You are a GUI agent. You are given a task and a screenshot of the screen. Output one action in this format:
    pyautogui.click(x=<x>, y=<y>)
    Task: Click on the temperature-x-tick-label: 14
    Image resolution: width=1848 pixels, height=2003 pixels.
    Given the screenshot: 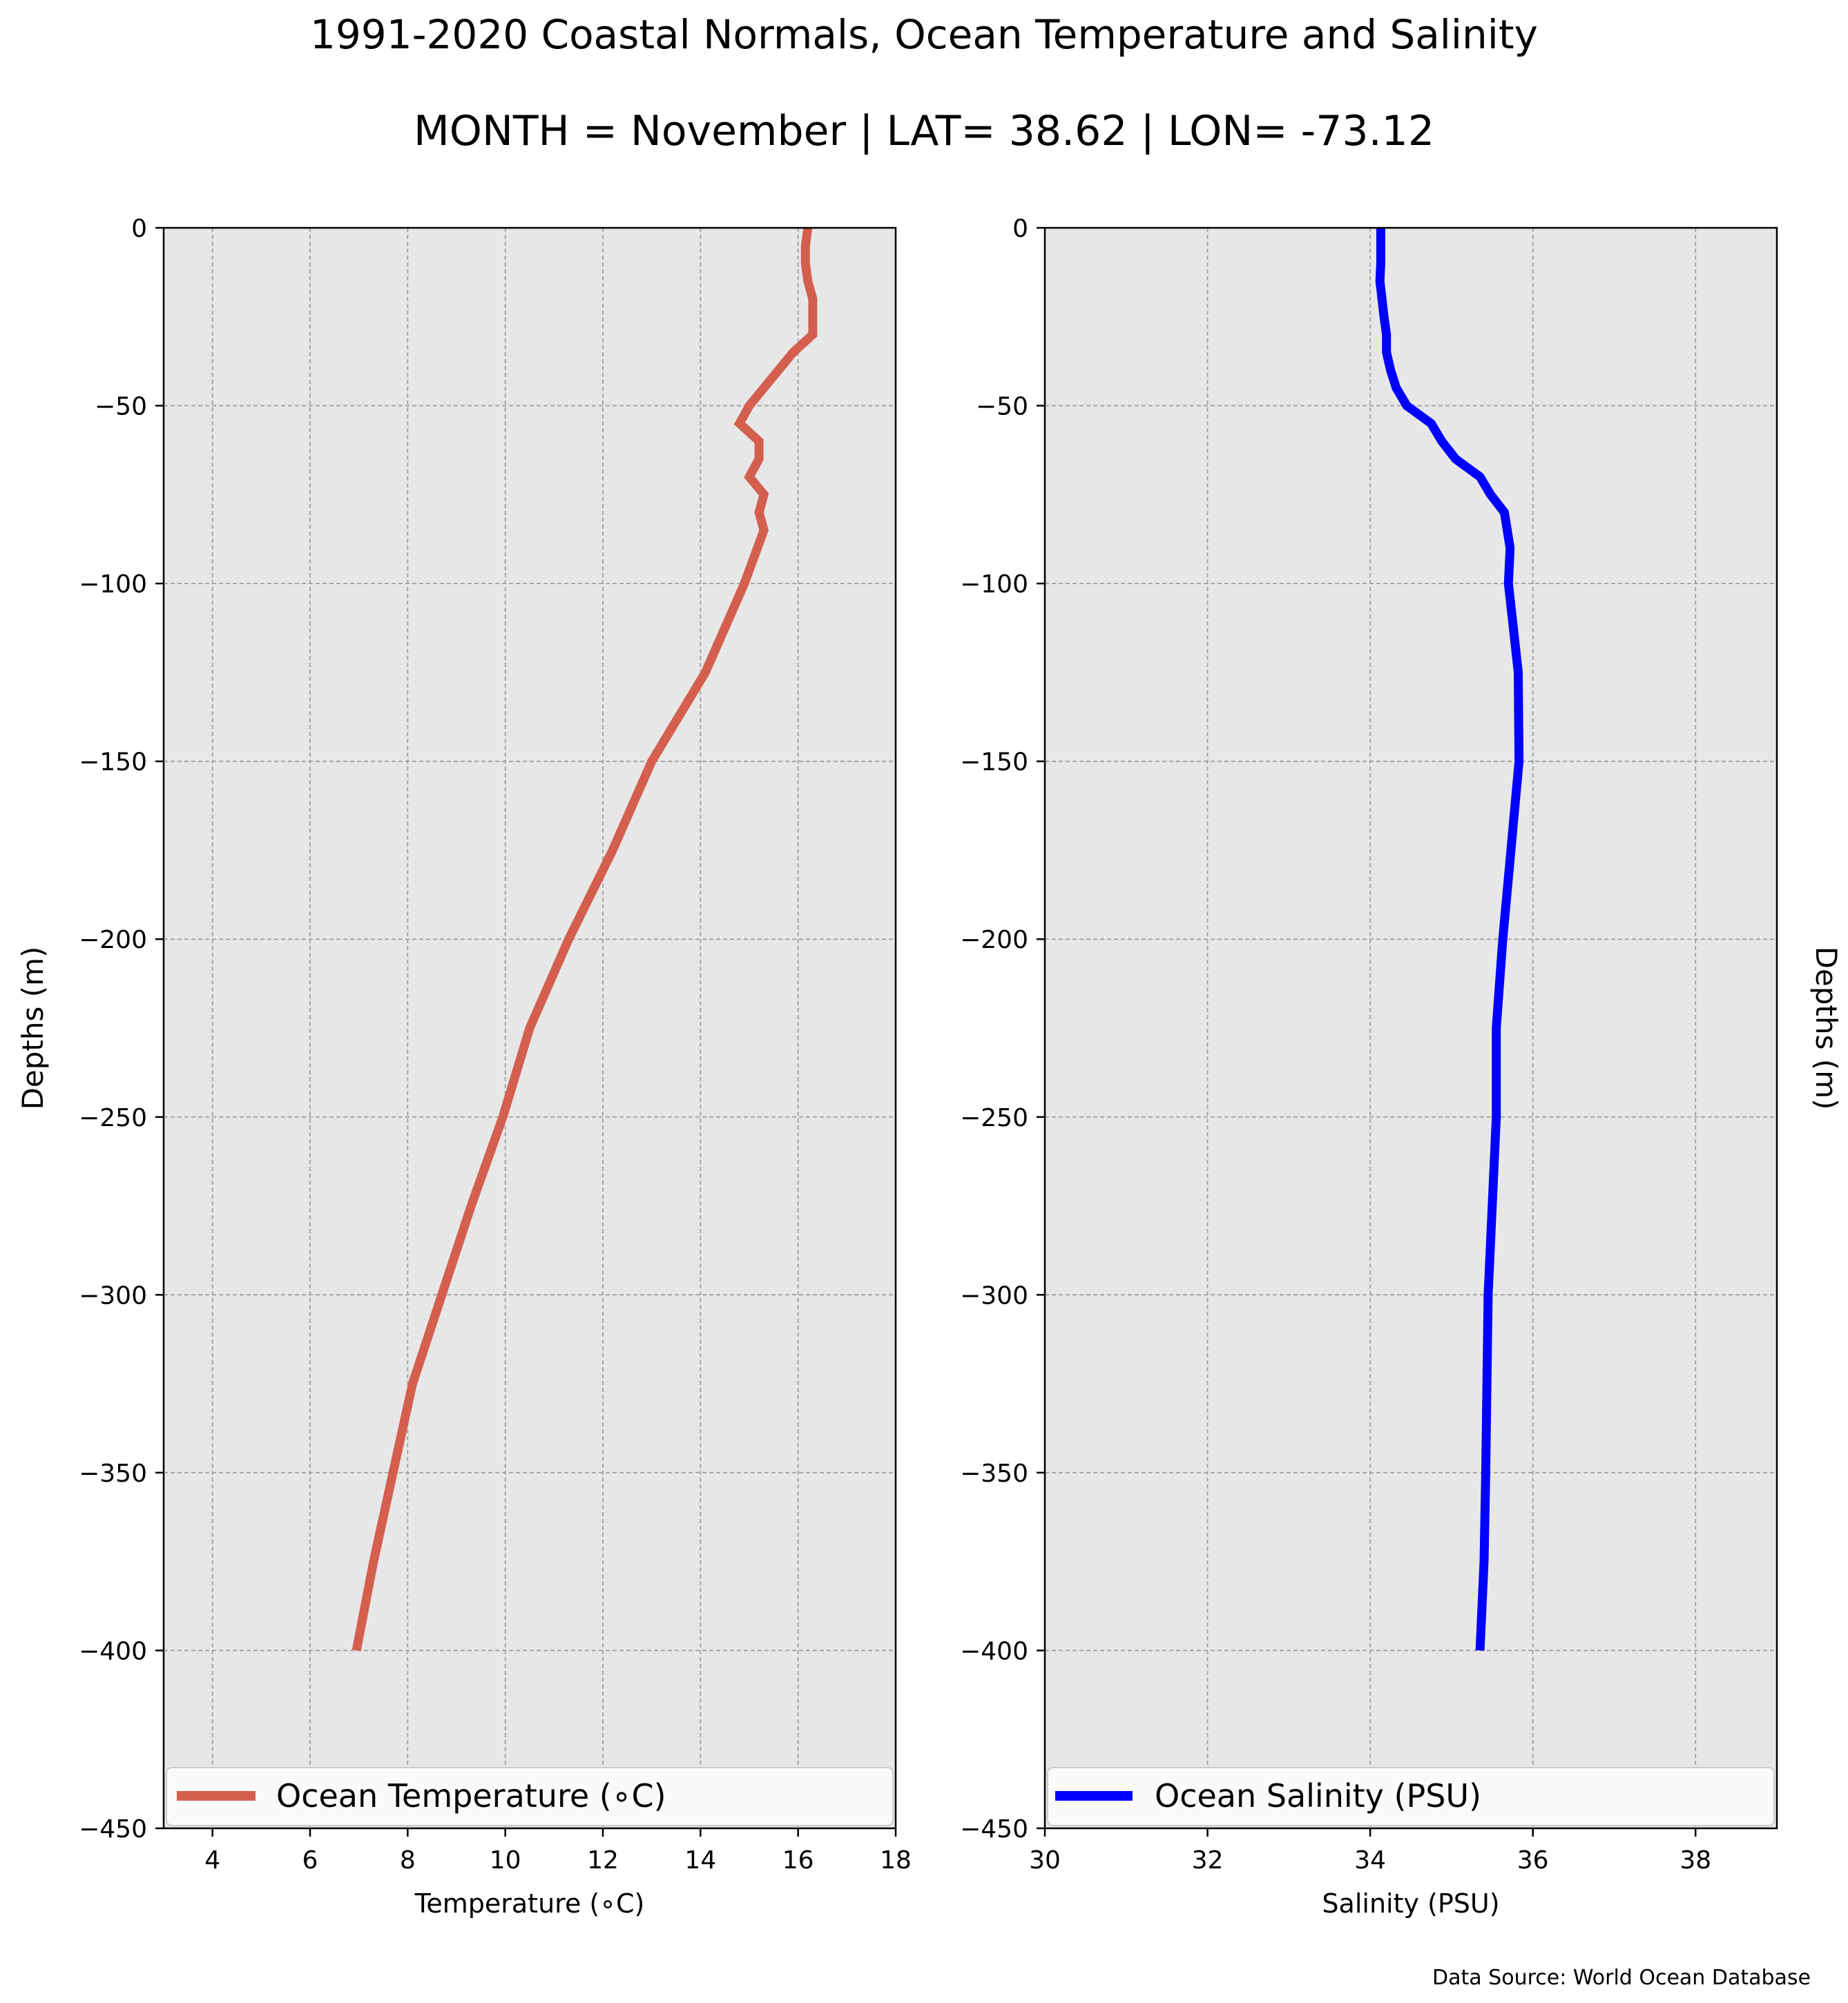 What is the action you would take?
    pyautogui.click(x=700, y=1861)
    